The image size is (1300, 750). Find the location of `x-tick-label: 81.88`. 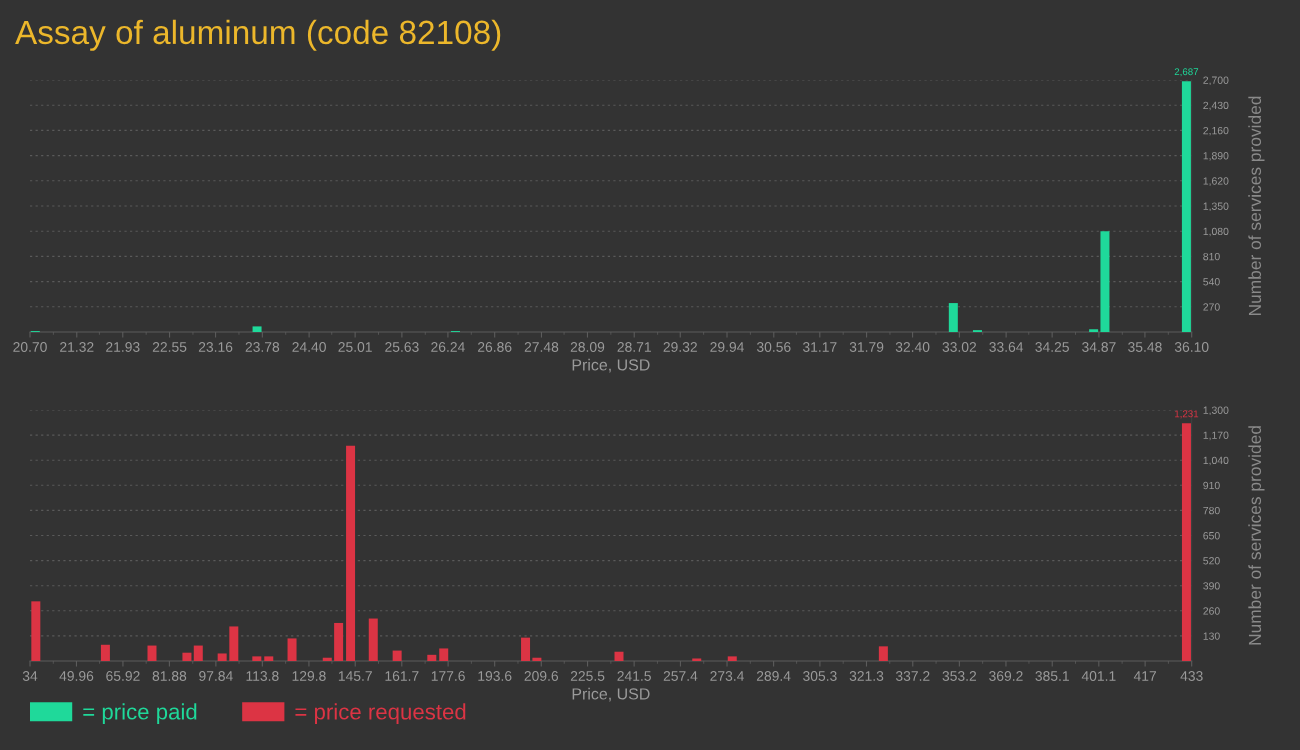

x-tick-label: 81.88 is located at coordinates (169, 676).